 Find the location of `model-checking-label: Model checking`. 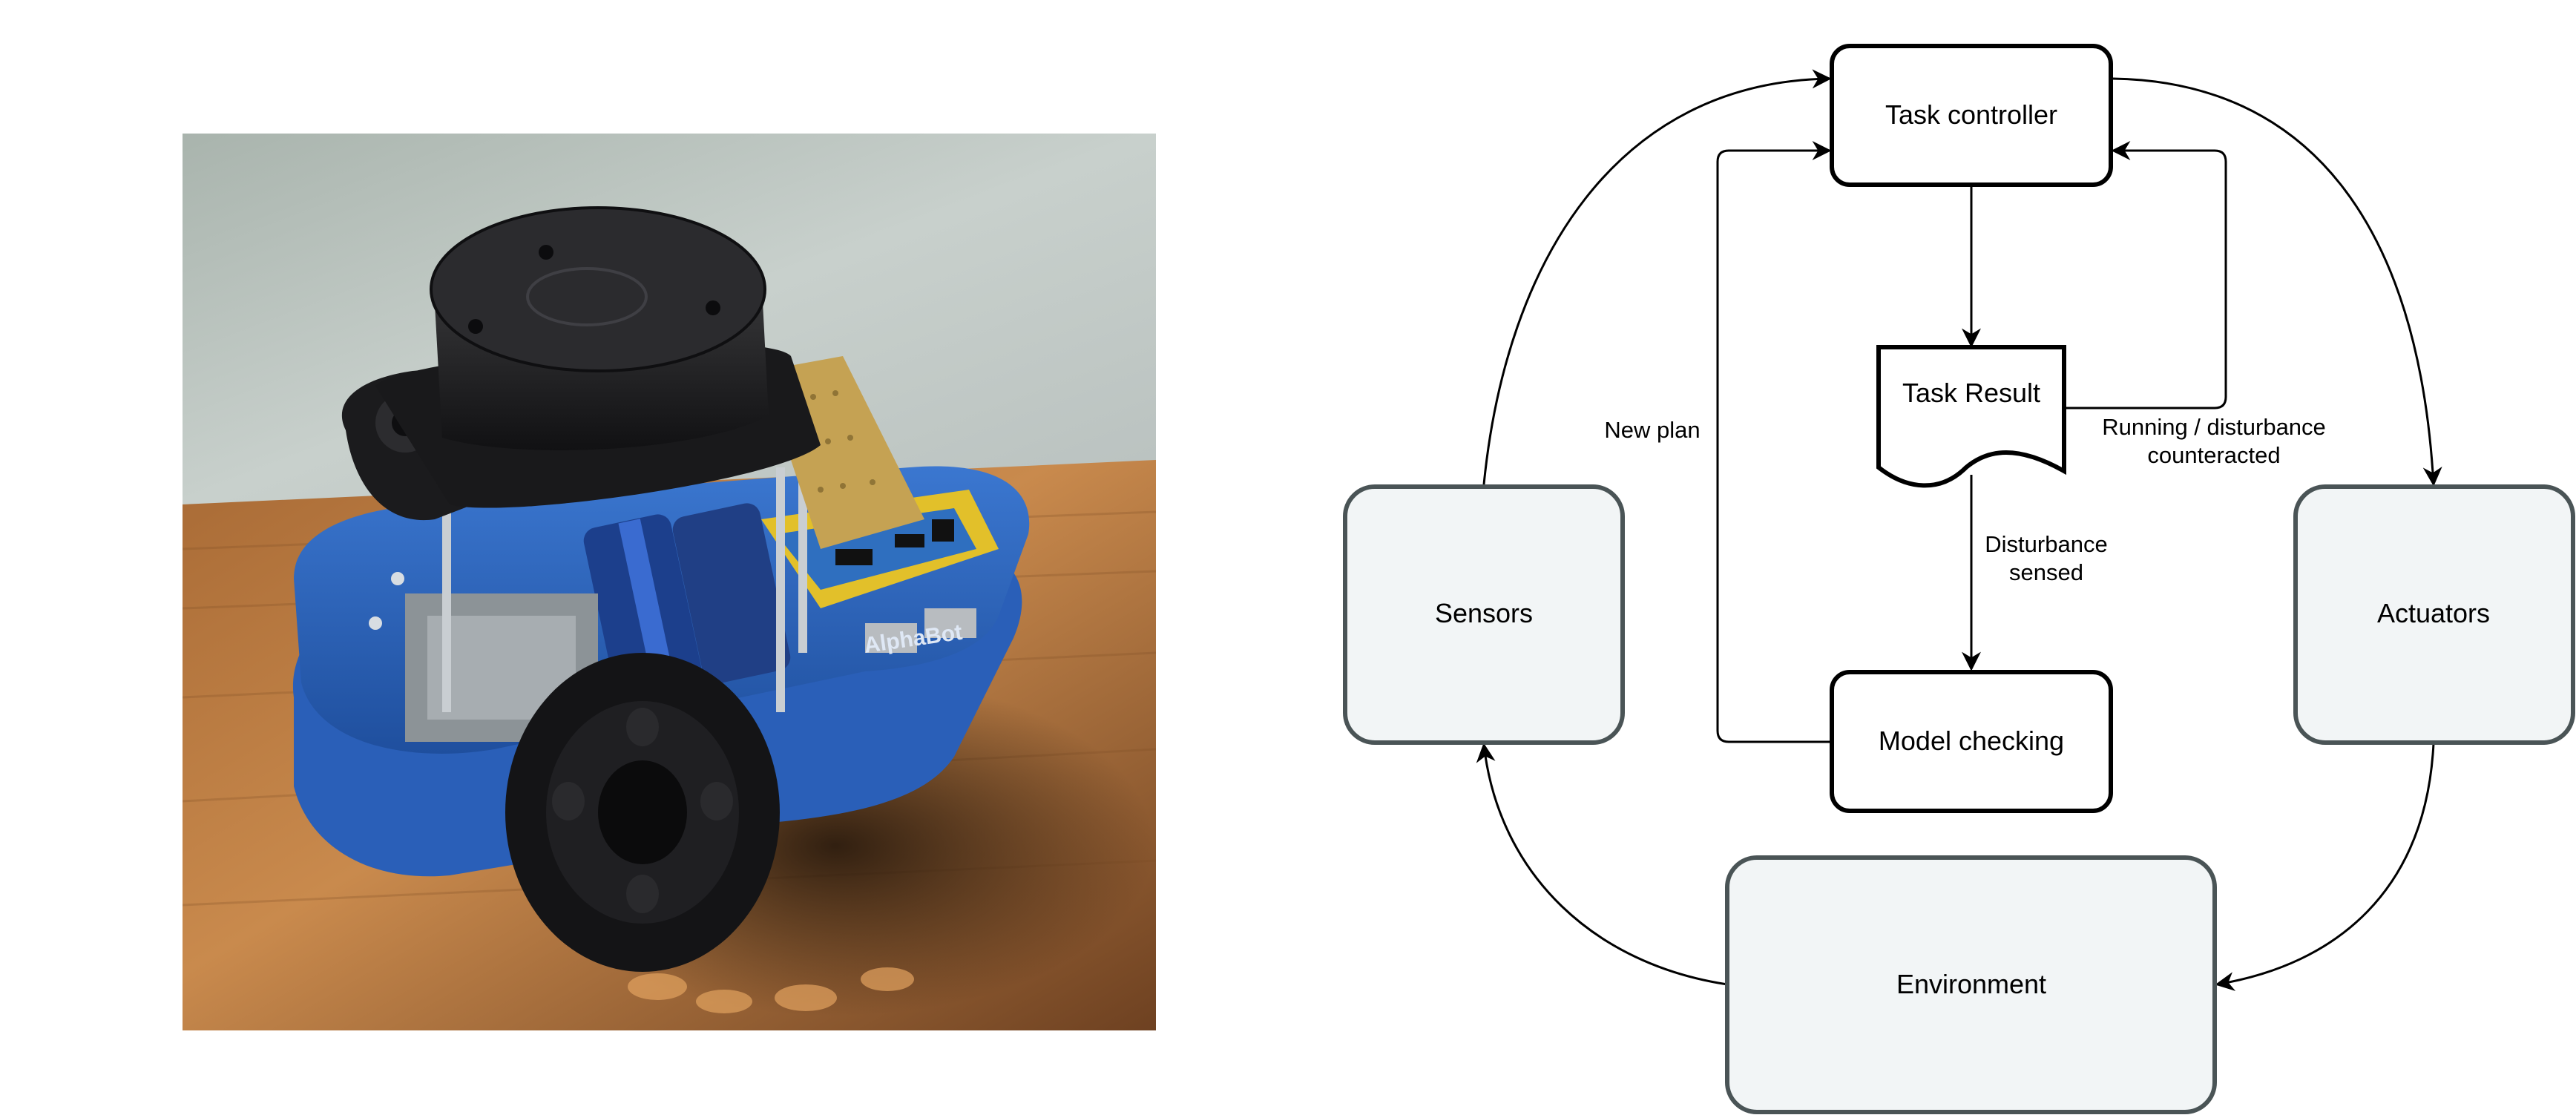

model-checking-label: Model checking is located at coordinates (1971, 741).